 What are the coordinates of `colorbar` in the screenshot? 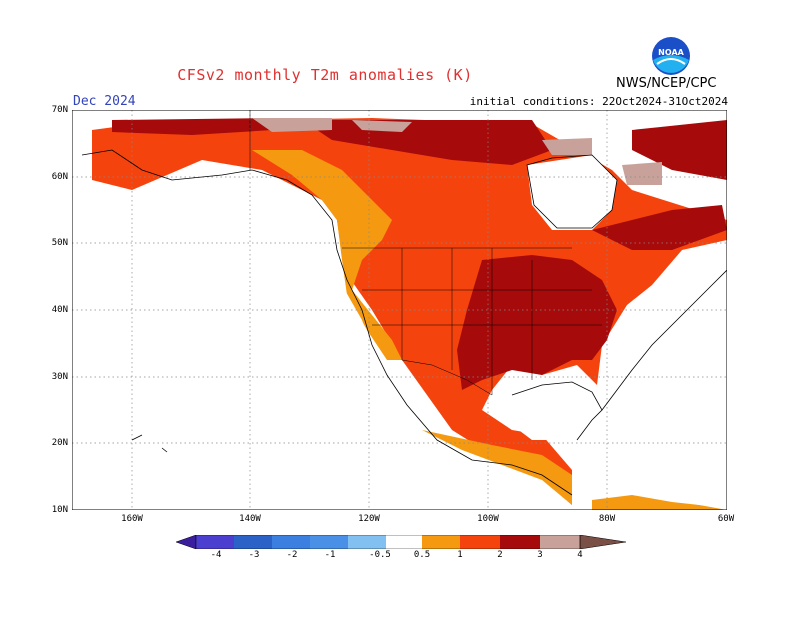 It's located at (401, 542).